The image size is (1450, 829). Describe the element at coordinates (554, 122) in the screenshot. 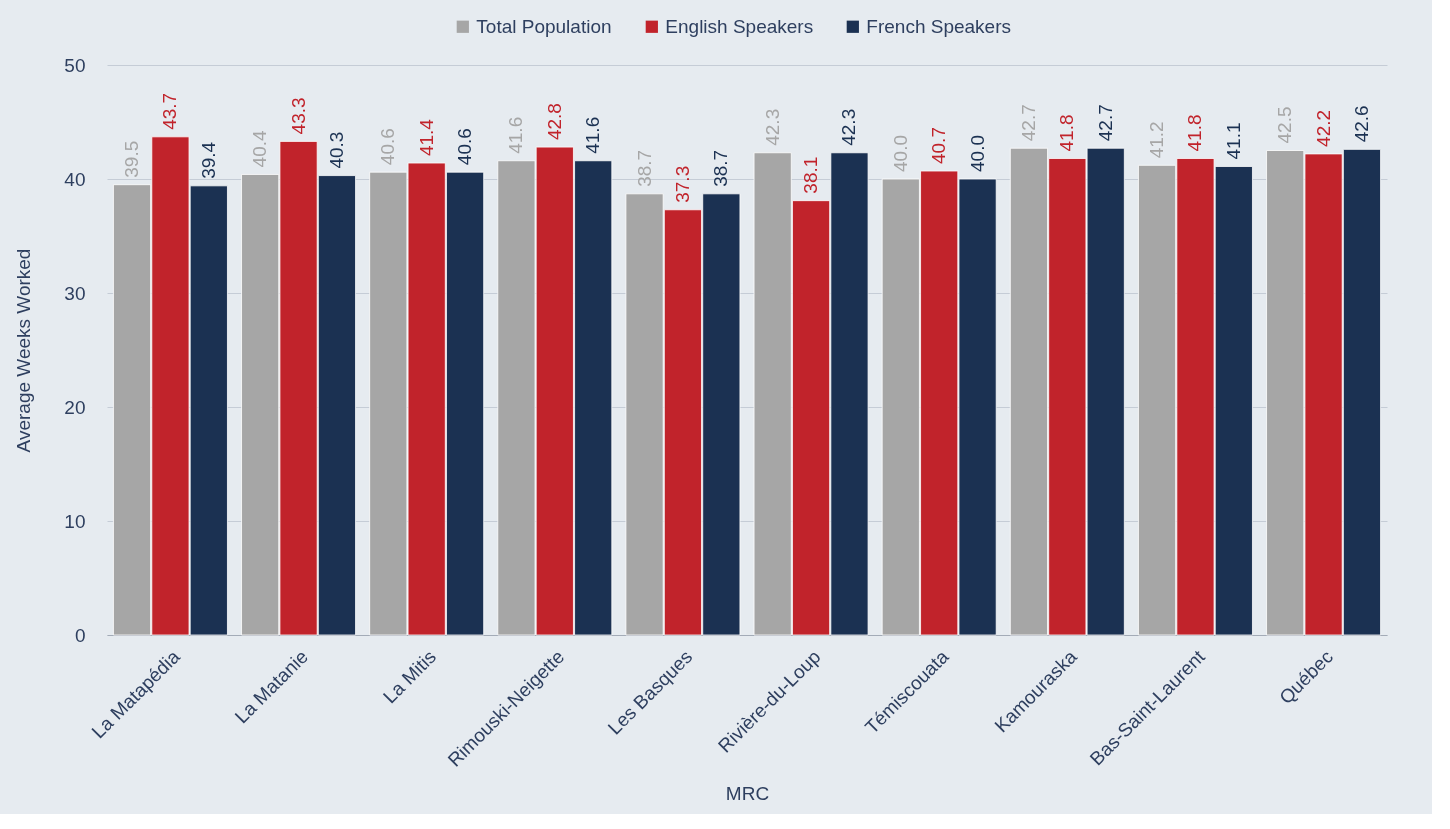

I see `data-label: 42.8` at that location.